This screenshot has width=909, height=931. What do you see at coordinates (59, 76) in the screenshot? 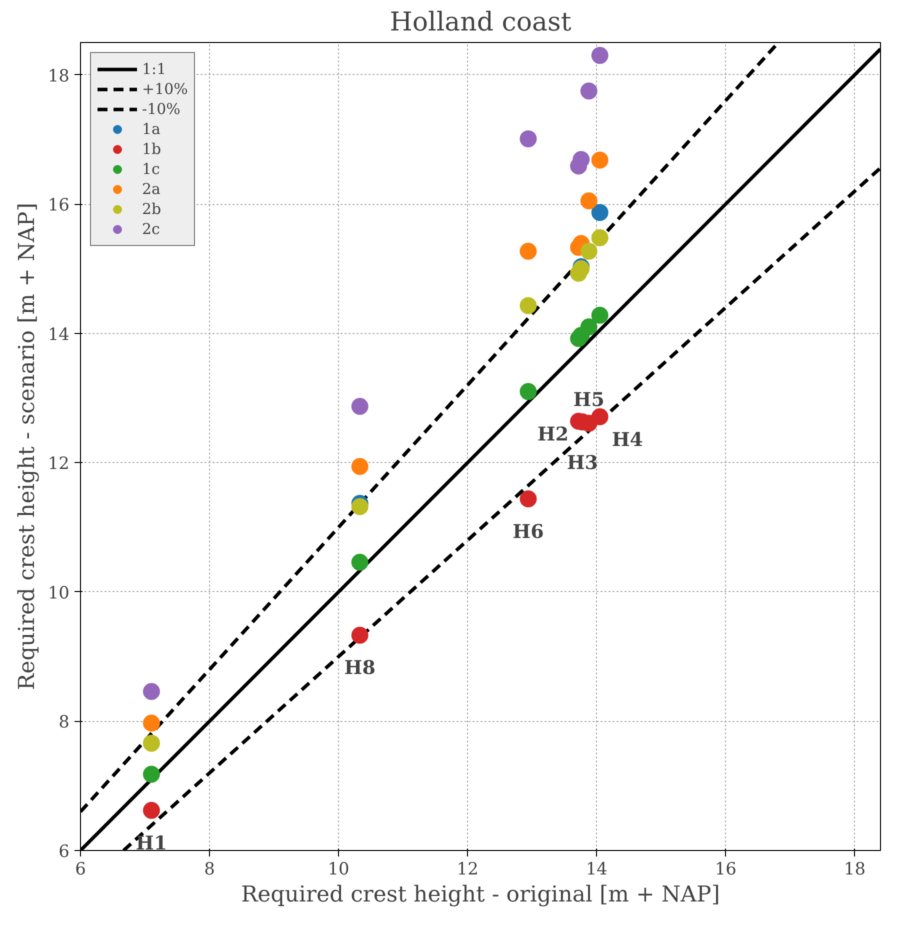
I see `y-tick-label: 18` at bounding box center [59, 76].